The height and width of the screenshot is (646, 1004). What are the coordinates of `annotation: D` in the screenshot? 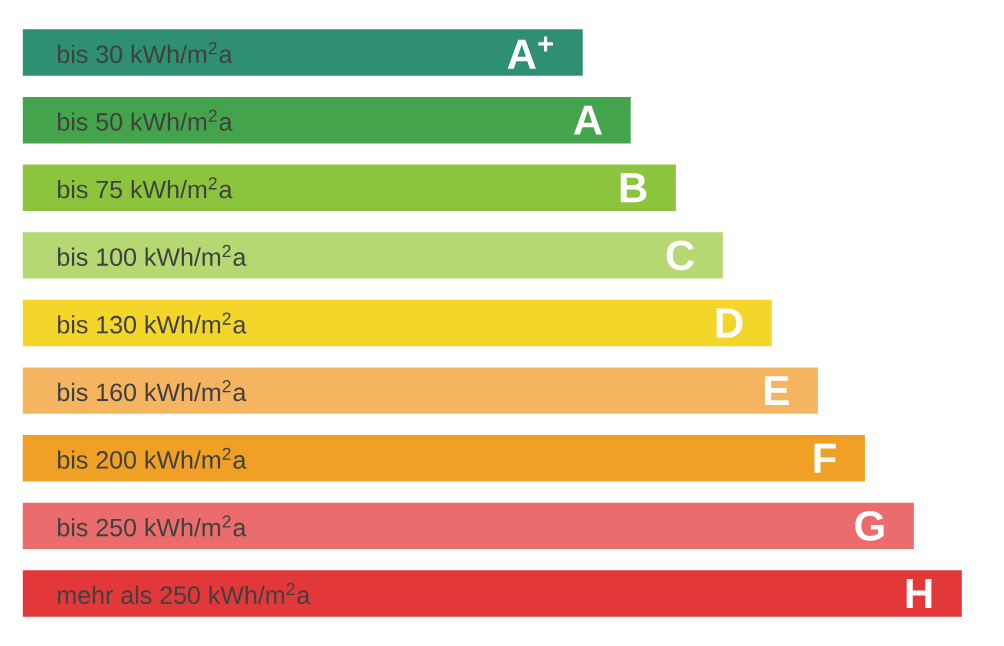 It's located at (729, 323).